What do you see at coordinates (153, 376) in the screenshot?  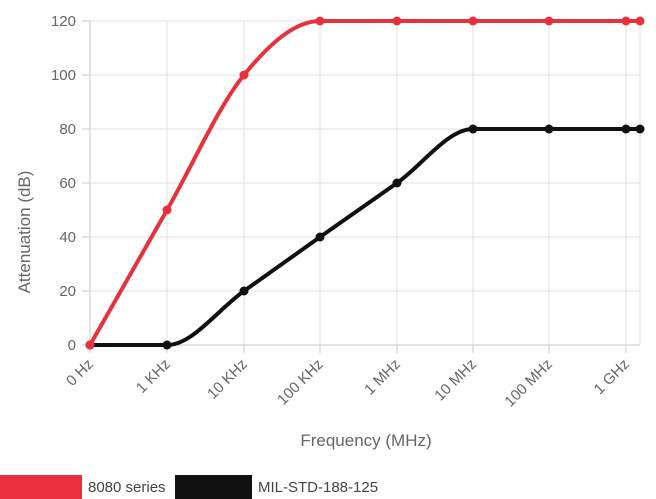 I see `x-tick-label: 1 KHz` at bounding box center [153, 376].